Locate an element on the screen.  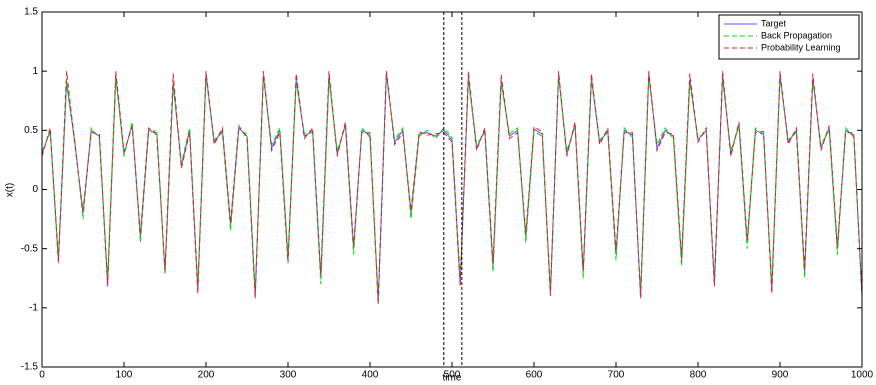
x-tick-label: 0 is located at coordinates (42, 375).